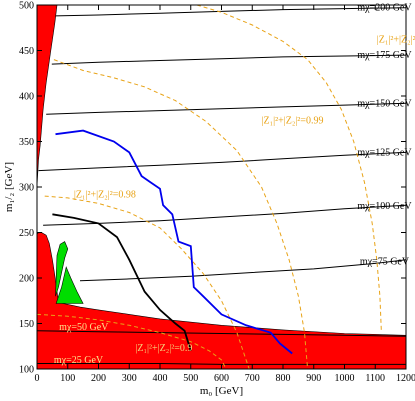 The width and height of the screenshot is (415, 401). What do you see at coordinates (384, 103) in the screenshot?
I see `curve-label-mchi-150: mχ=150 GeV` at bounding box center [384, 103].